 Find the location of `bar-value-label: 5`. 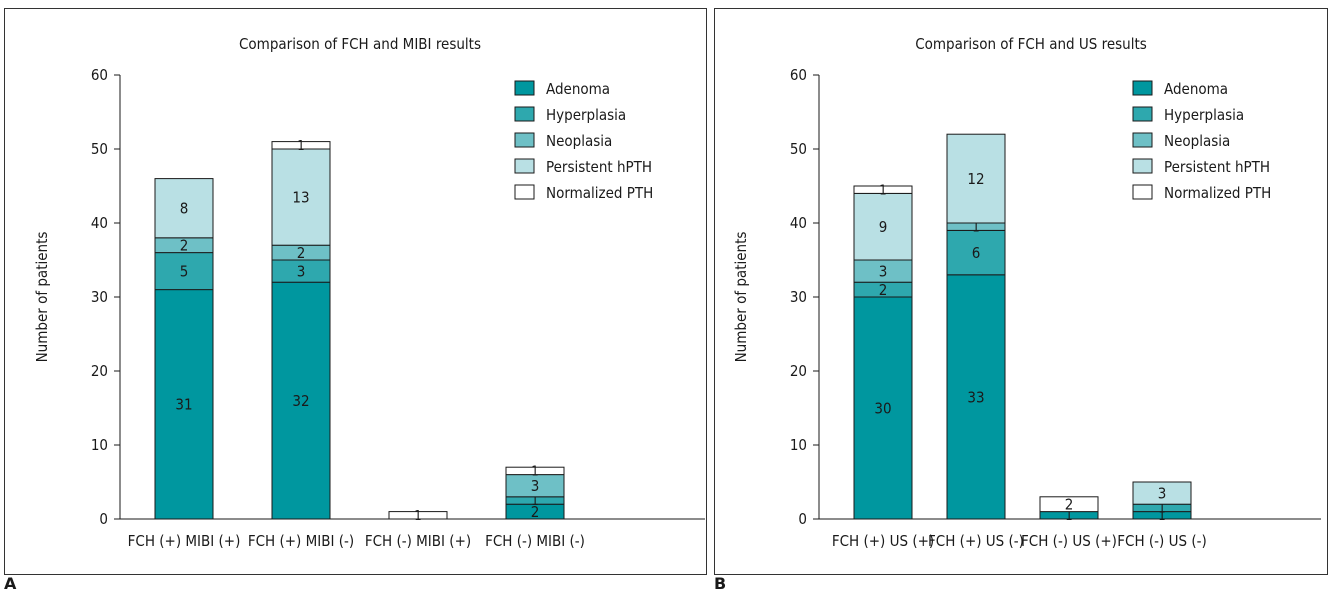

bar-value-label: 5 is located at coordinates (184, 272).